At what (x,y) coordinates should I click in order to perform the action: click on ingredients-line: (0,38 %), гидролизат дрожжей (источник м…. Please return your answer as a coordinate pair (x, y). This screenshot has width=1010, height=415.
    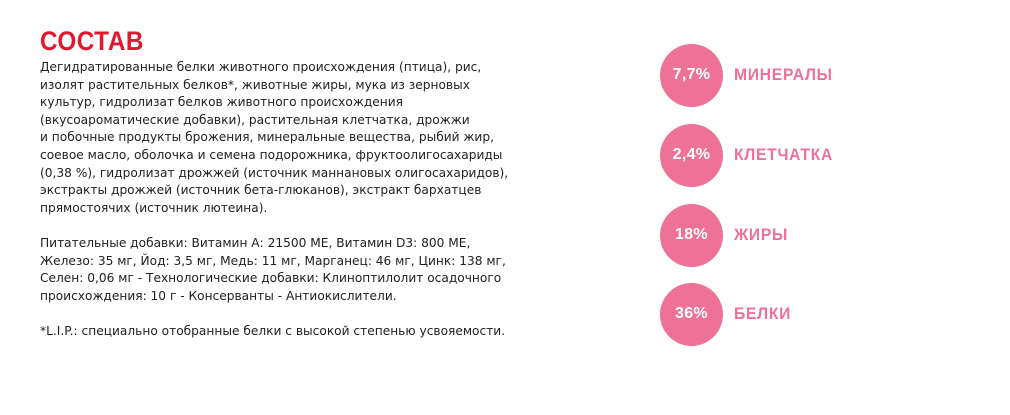
    Looking at the image, I should click on (274, 172).